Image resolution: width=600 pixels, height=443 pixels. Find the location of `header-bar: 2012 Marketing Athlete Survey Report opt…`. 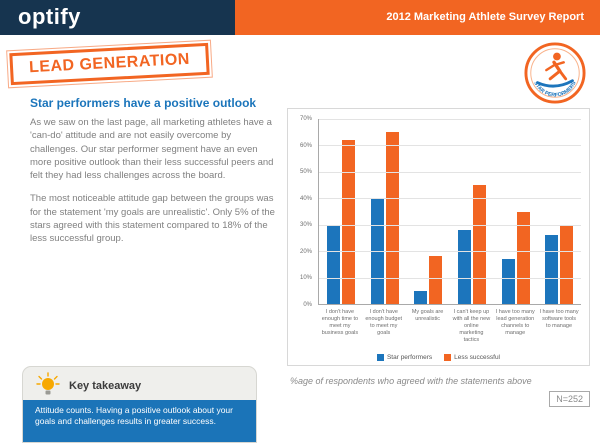

header-bar: 2012 Marketing Athlete Survey Report opt… is located at coordinates (300, 17).